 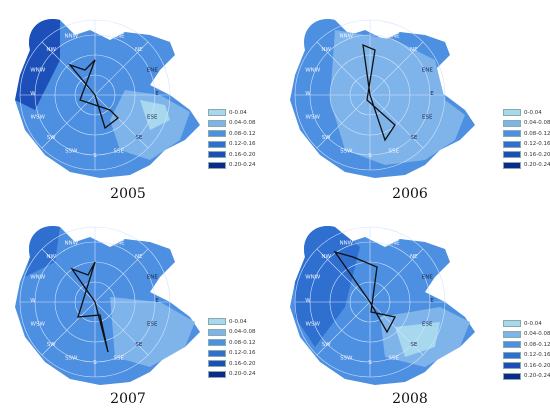 I want to click on map-svg-2007: NNW NNE NE ENE E ESE SE SSE S SSW SW WSW W WNW NW, so click(x=107, y=305).